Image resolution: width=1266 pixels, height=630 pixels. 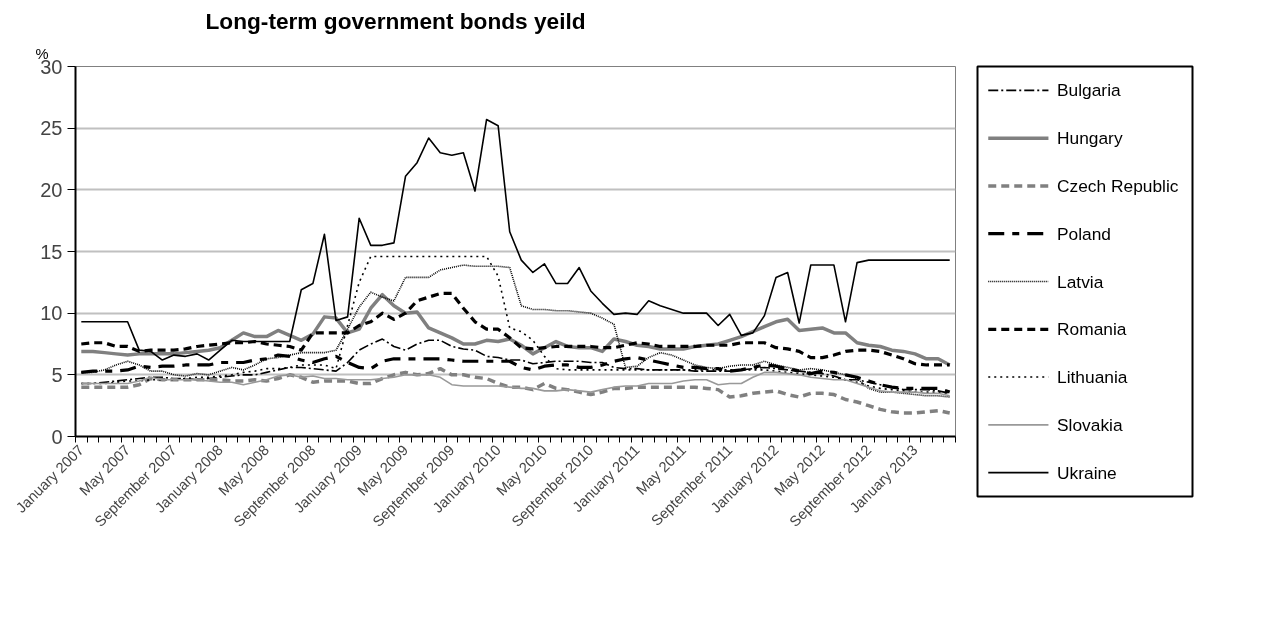 What do you see at coordinates (57, 436) in the screenshot?
I see `y-tick-label: 0` at bounding box center [57, 436].